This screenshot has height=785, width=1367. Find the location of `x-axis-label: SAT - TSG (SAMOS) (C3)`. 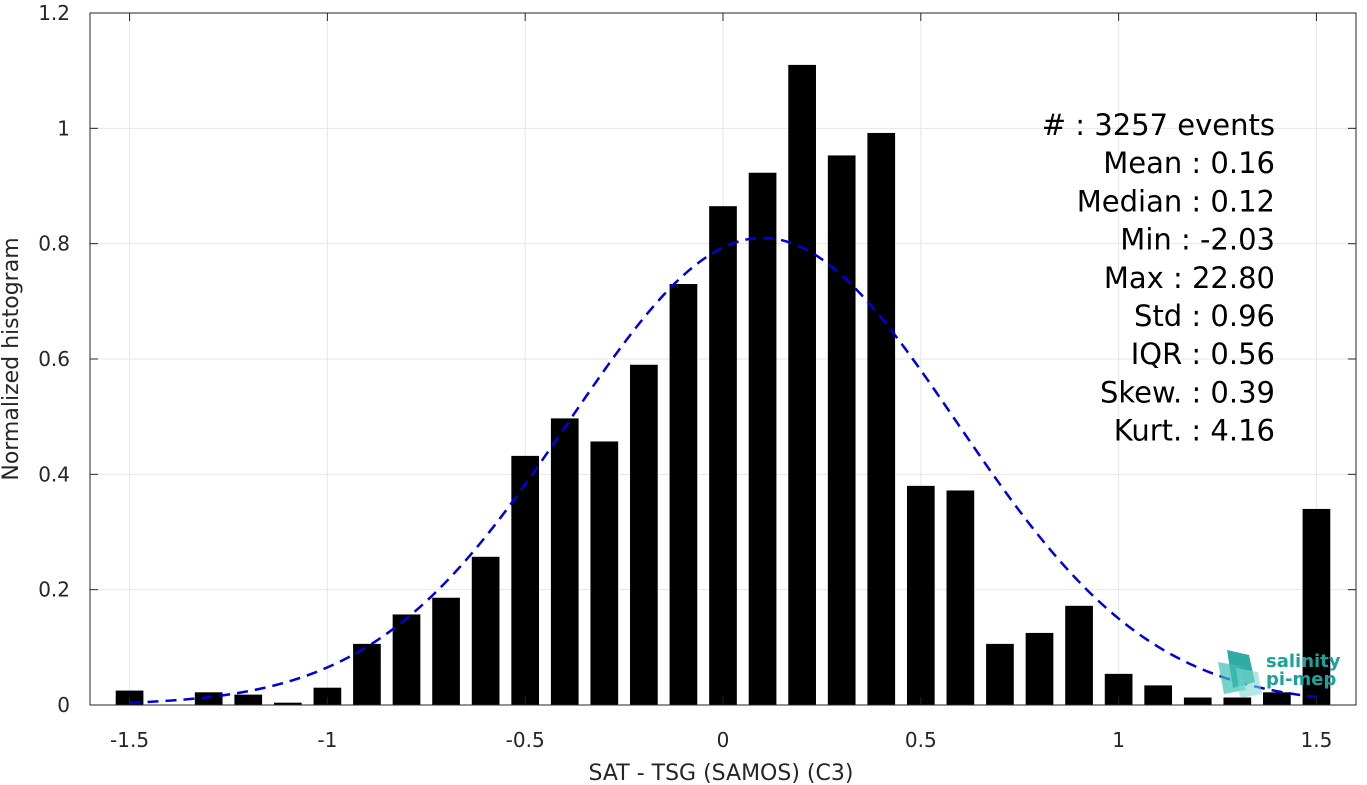

x-axis-label: SAT - TSG (SAMOS) (C3) is located at coordinates (721, 773).